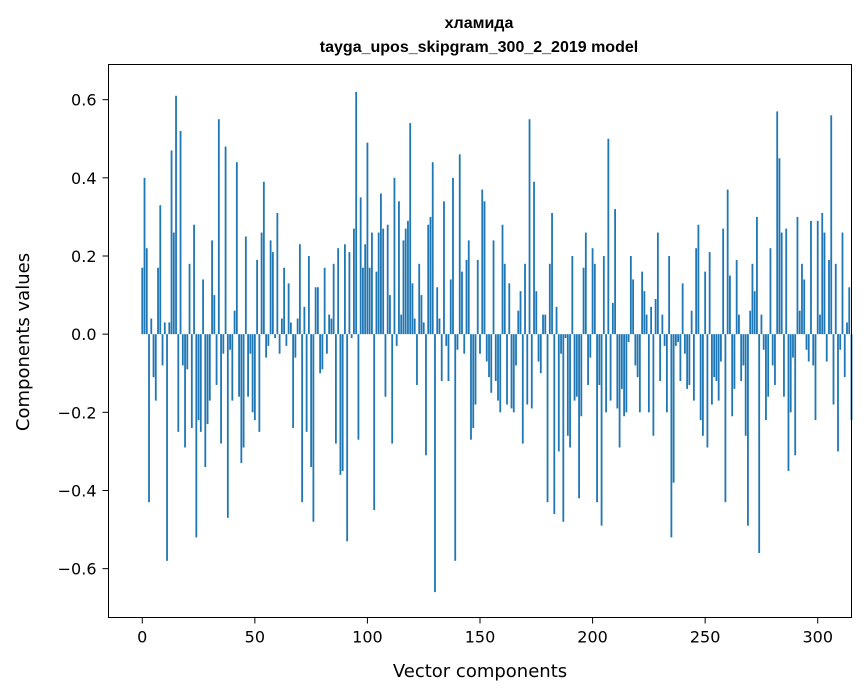  I want to click on y-tick-label: 0.6, so click(83, 100).